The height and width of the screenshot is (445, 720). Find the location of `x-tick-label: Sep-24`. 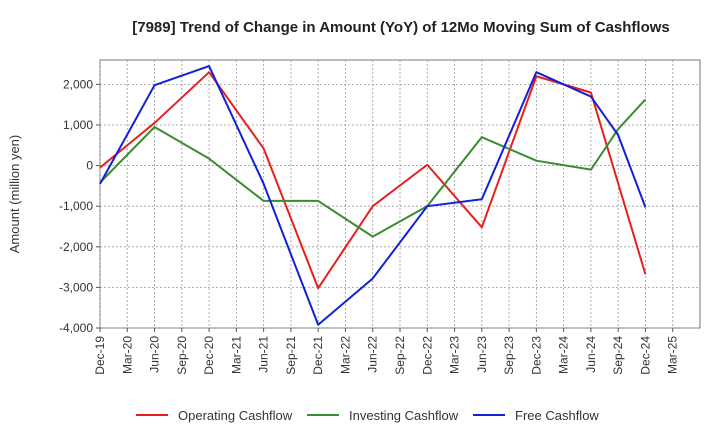

x-tick-label: Sep-24 is located at coordinates (618, 355).